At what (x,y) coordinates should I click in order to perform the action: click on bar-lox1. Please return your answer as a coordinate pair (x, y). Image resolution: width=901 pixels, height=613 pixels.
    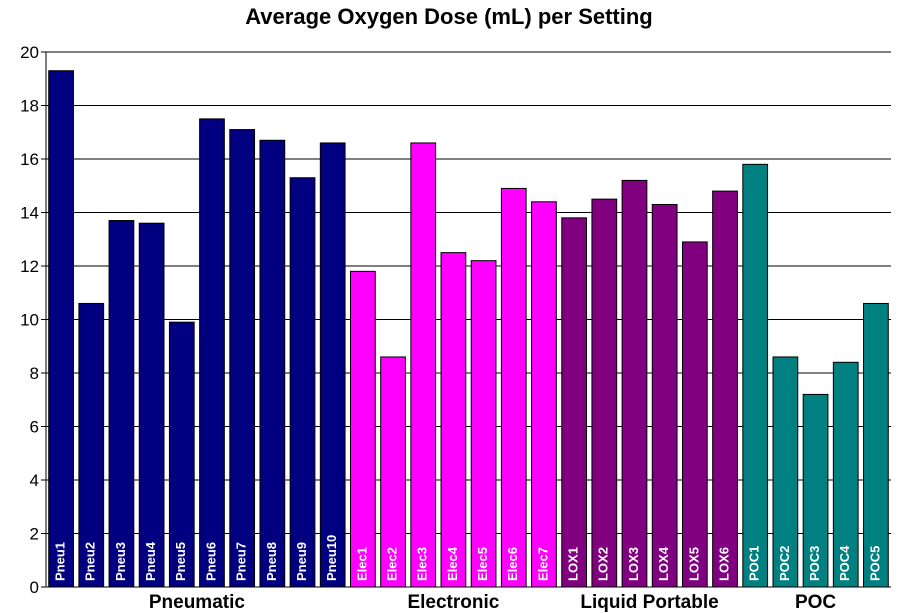
    Looking at the image, I should click on (574, 402).